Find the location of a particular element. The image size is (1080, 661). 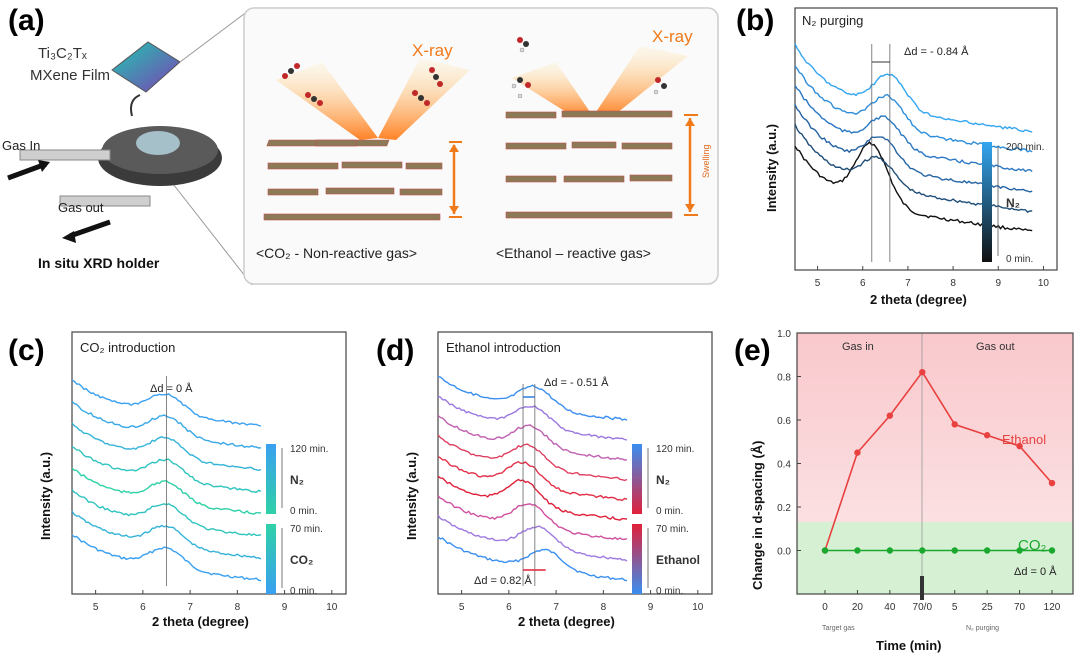

x-tick-label: 40 is located at coordinates (890, 607).